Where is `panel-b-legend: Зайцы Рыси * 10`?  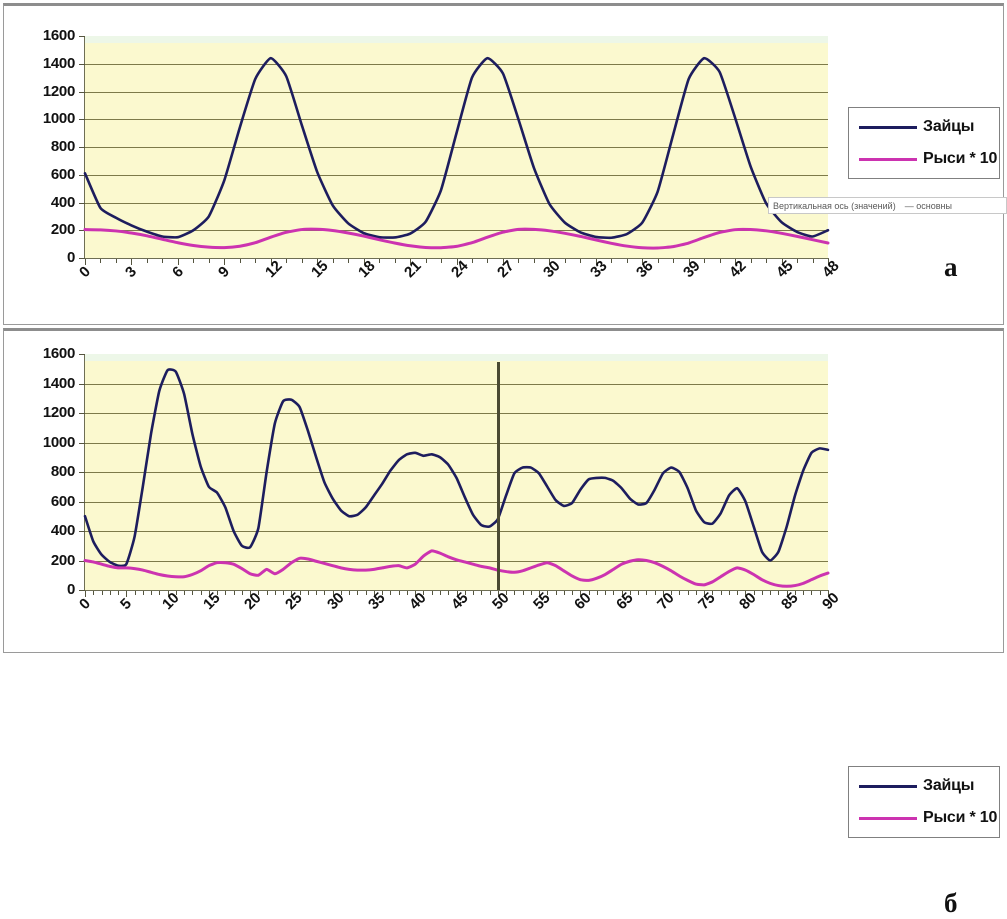 panel-b-legend: Зайцы Рыси * 10 is located at coordinates (924, 802).